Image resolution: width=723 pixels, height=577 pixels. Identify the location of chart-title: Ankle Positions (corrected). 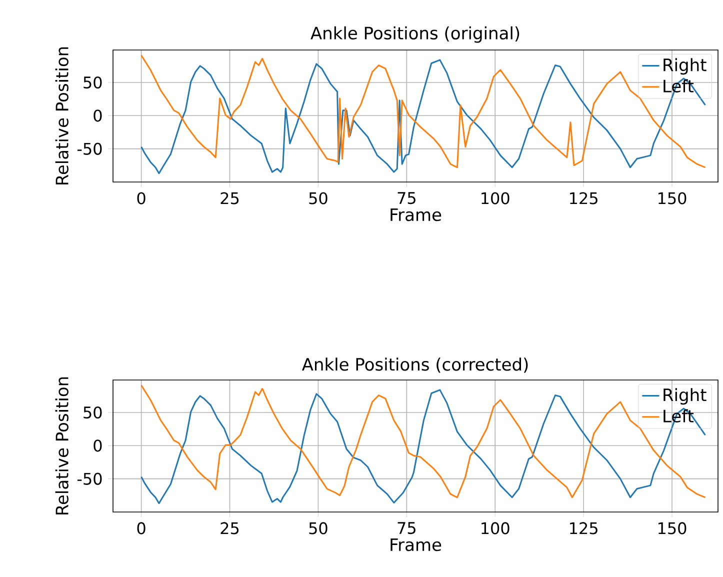
(415, 365).